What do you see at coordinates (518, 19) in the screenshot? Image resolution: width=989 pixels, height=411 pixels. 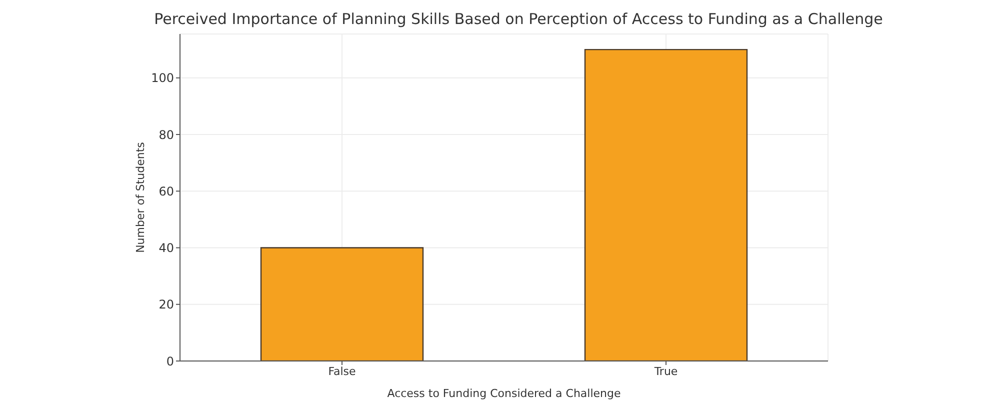 I see `chart-title: Perceived Importance of Planning Skills Based on Perception of Access to Funding as a Challenge` at bounding box center [518, 19].